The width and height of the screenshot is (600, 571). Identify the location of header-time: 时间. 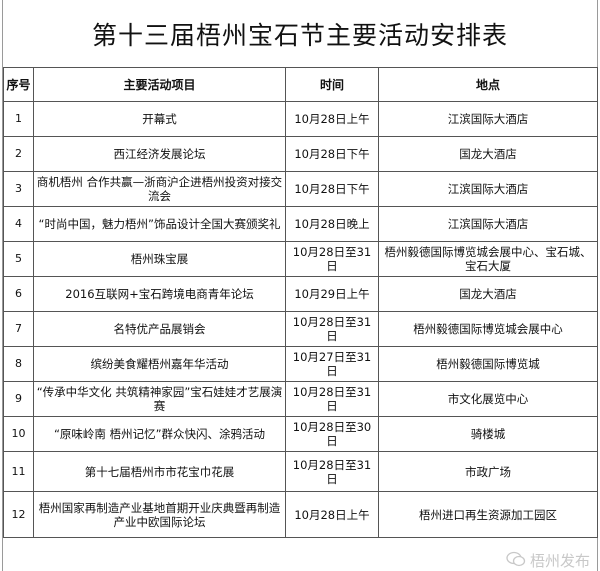
(332, 84).